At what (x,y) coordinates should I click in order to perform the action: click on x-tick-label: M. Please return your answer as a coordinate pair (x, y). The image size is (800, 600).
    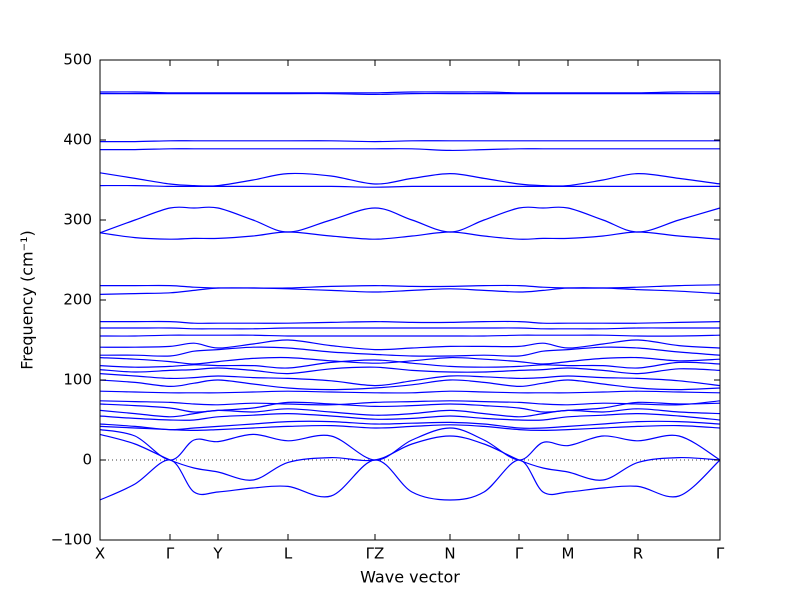
    Looking at the image, I should click on (568, 554).